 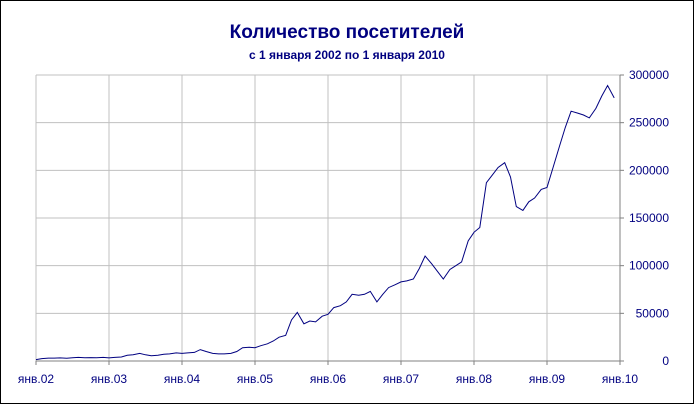 What do you see at coordinates (474, 379) in the screenshot?
I see `x-tick-label: янв.08` at bounding box center [474, 379].